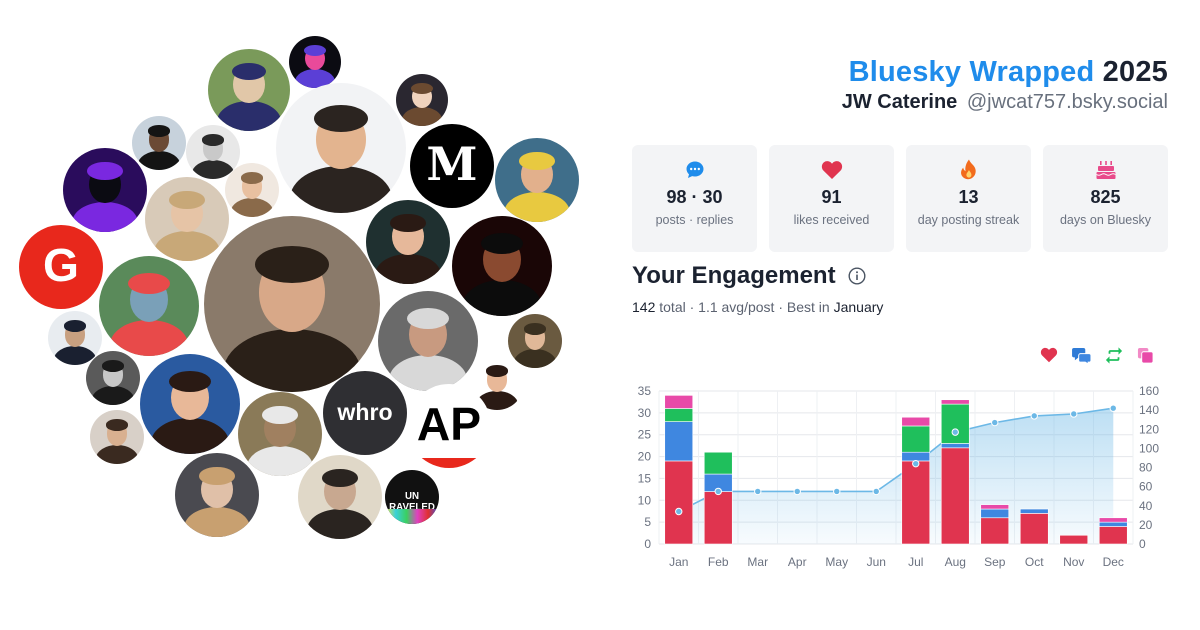  I want to click on cumulative-line, so click(896, 460).